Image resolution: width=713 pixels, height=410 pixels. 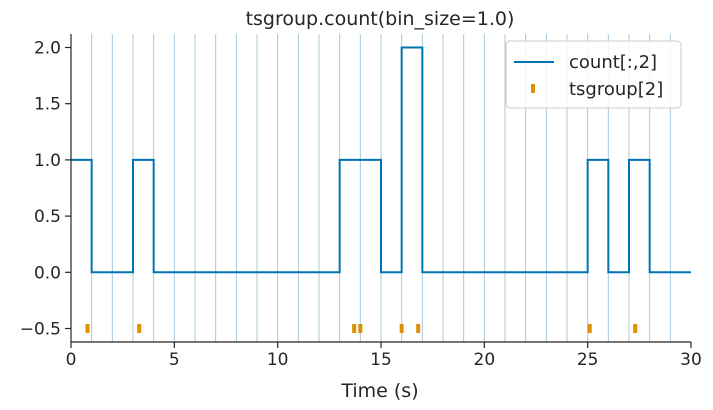 I want to click on chart-title: tsgroup.count(bin_size=1.0), so click(x=380, y=19).